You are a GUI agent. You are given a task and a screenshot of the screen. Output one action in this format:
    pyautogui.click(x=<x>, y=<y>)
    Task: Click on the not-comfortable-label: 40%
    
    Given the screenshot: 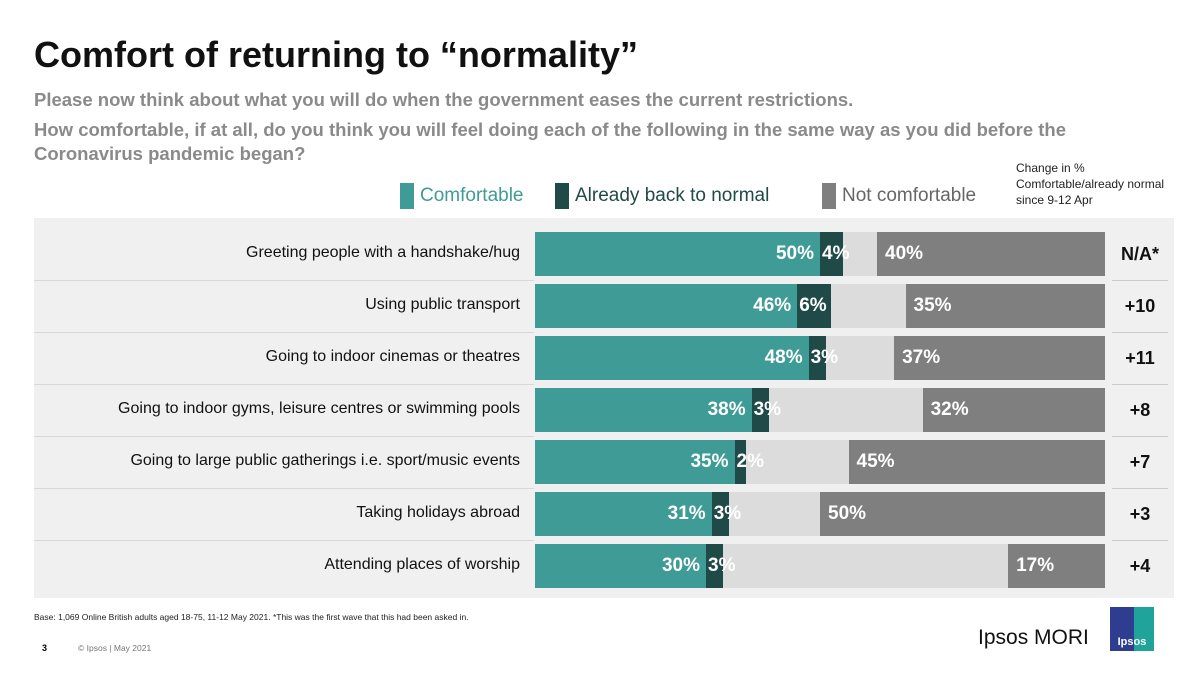 What is the action you would take?
    pyautogui.click(x=904, y=253)
    